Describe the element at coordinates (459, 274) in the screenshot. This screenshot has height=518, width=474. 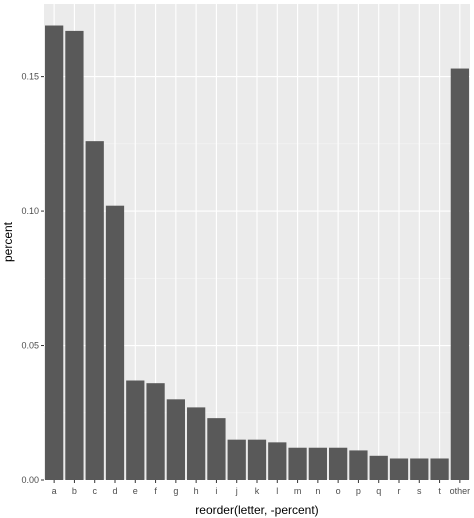
I see `bar-other` at that location.